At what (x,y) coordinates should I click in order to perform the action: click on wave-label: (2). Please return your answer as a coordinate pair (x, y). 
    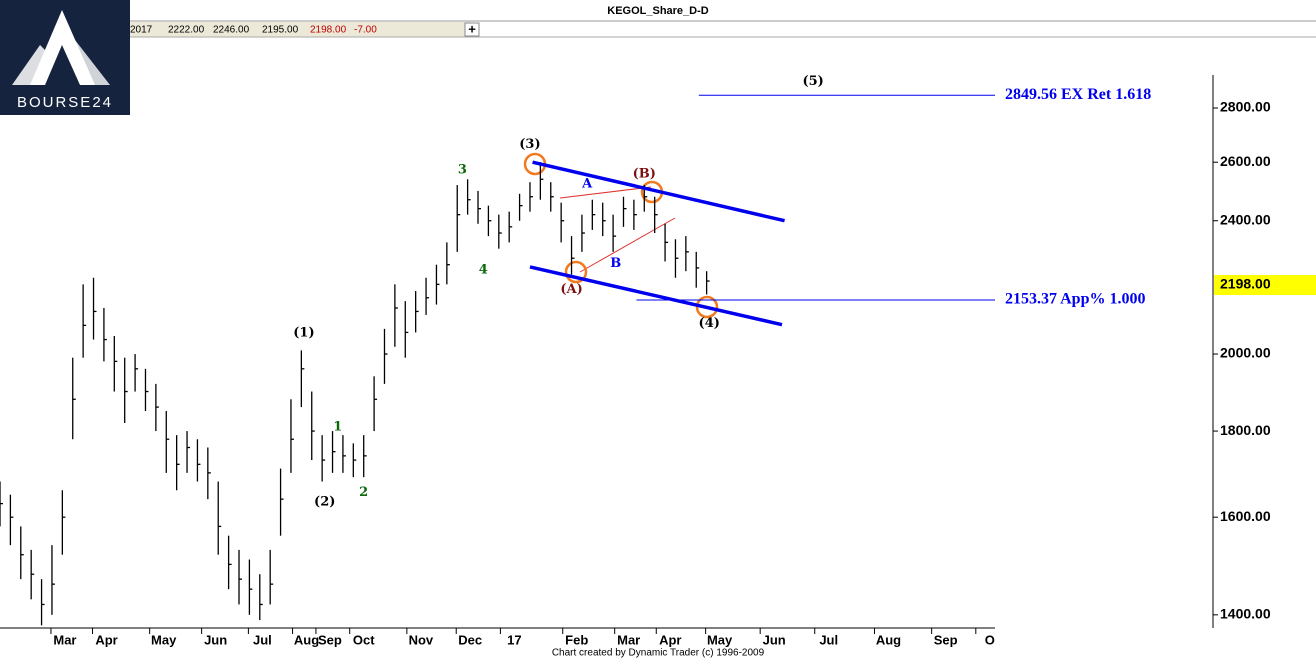
    Looking at the image, I should click on (324, 501).